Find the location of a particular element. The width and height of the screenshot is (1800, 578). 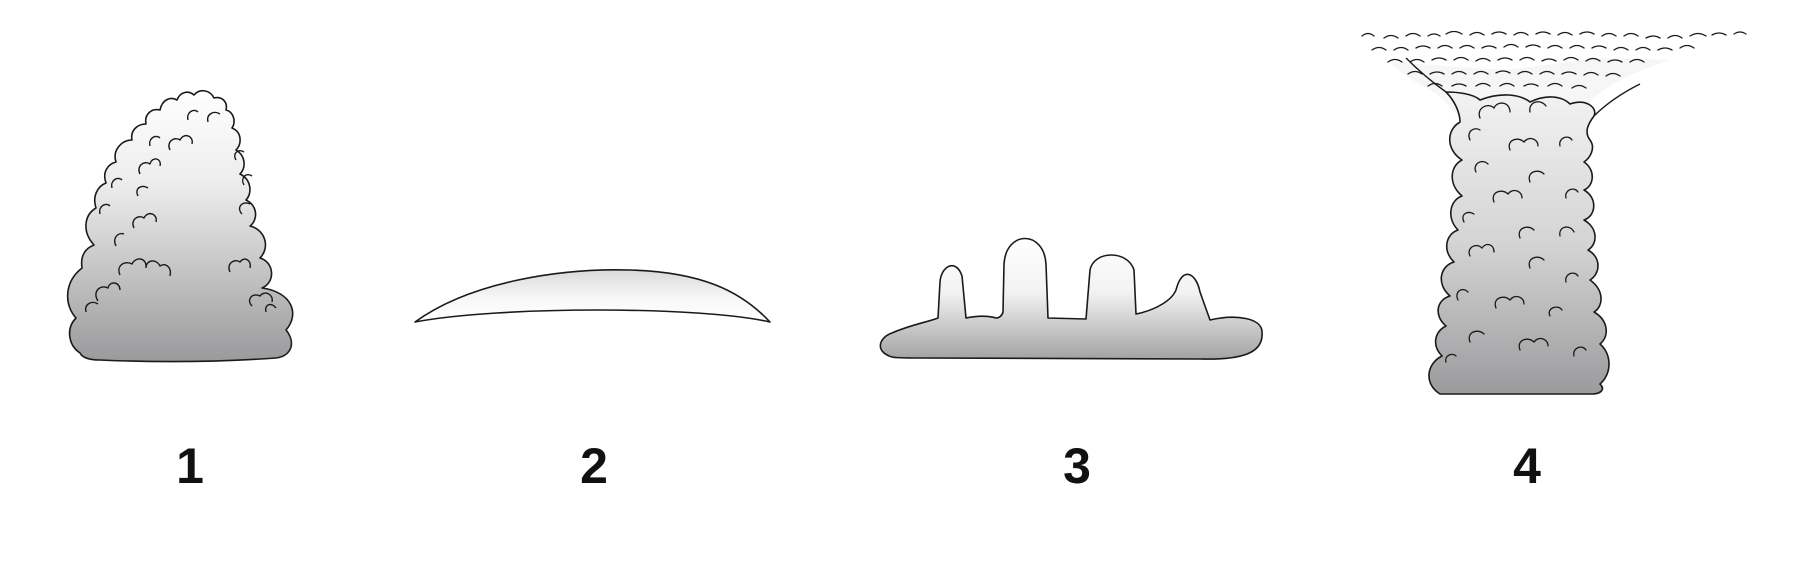

cumulus-congestus-cloud is located at coordinates (180, 226).